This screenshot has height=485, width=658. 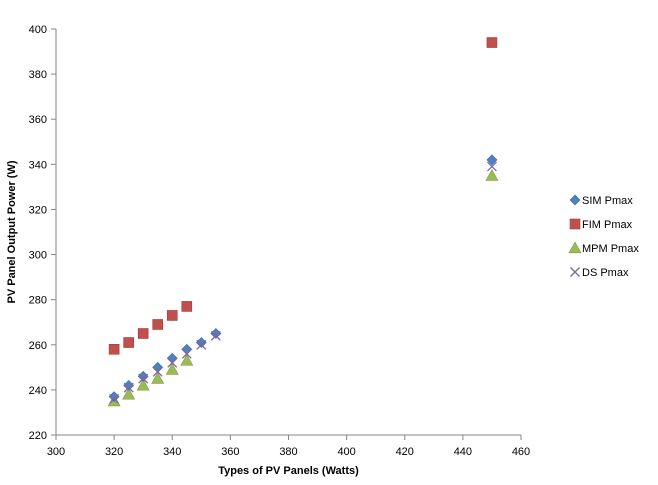 I want to click on legend-item: MPM Pmax, so click(x=603, y=248).